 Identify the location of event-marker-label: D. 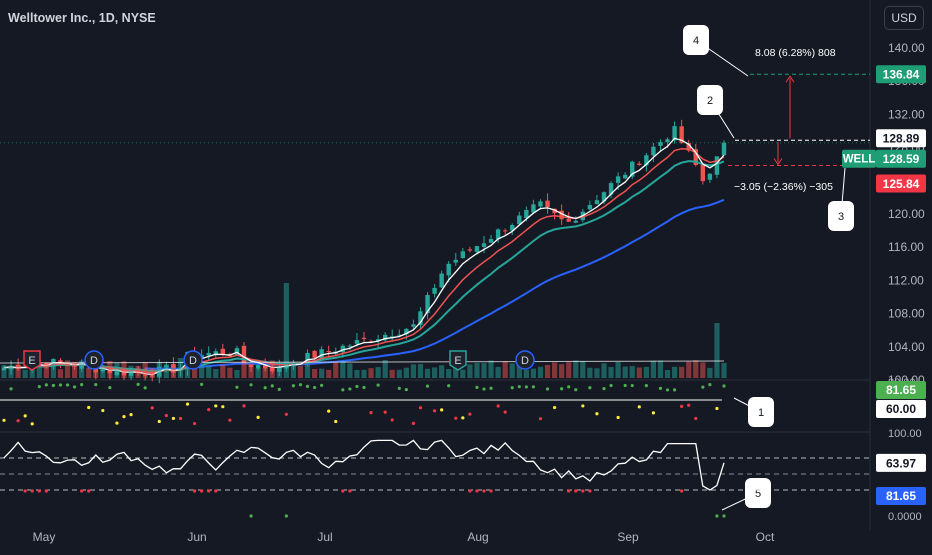
(525, 361).